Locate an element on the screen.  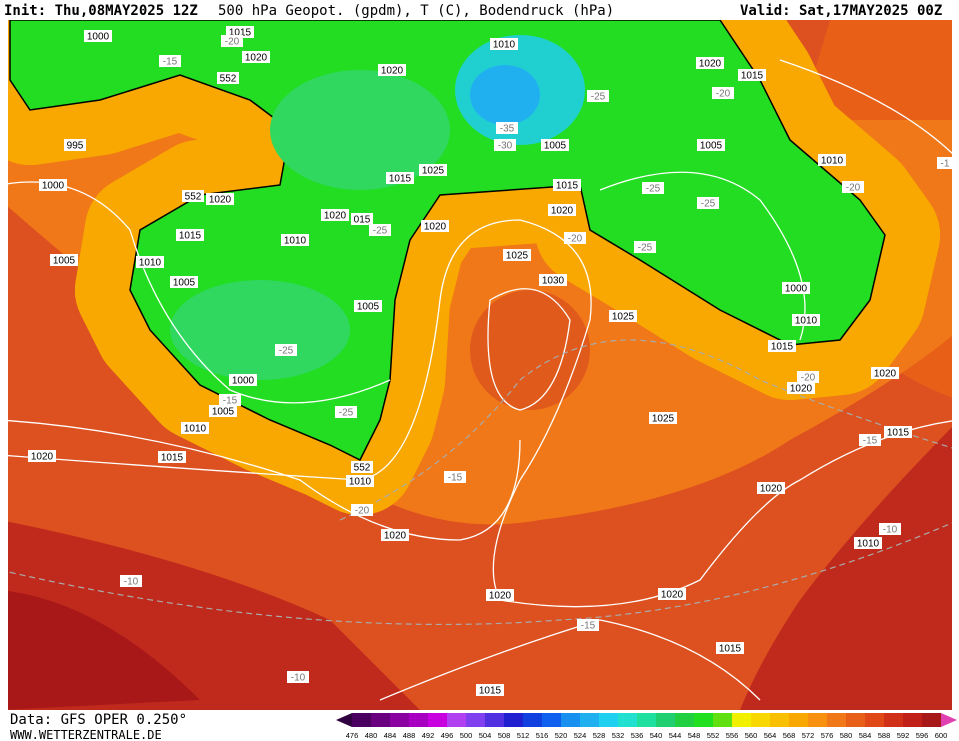
colorbar-label: 488 is located at coordinates (409, 735).